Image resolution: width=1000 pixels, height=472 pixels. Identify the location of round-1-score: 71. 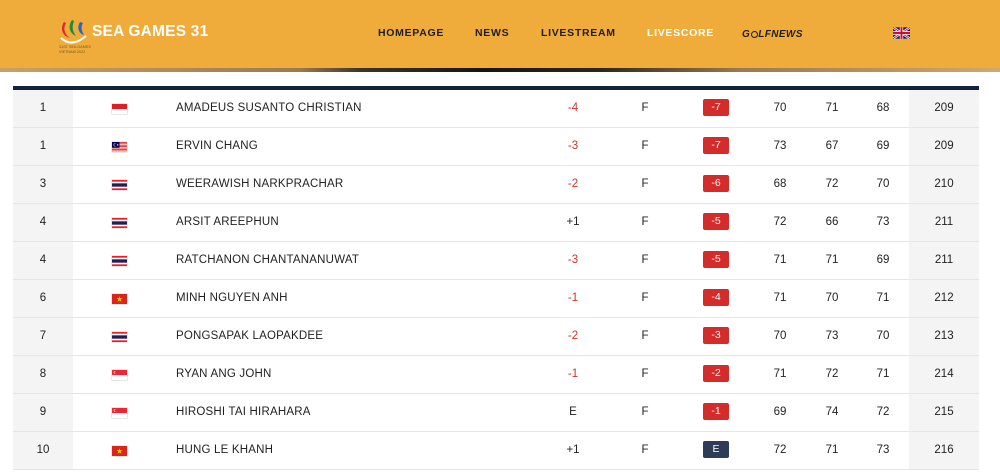
(780, 374).